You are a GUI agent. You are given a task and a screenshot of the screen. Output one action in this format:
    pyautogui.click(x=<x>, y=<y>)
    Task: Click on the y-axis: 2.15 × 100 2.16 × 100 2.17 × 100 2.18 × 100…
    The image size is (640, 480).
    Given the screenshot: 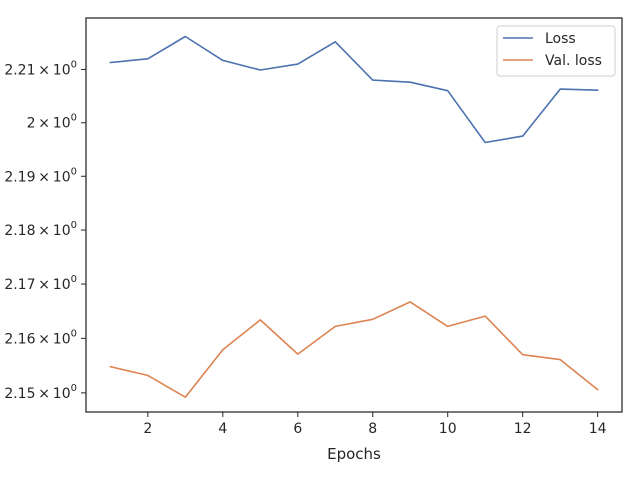 What is the action you would take?
    pyautogui.click(x=45, y=230)
    